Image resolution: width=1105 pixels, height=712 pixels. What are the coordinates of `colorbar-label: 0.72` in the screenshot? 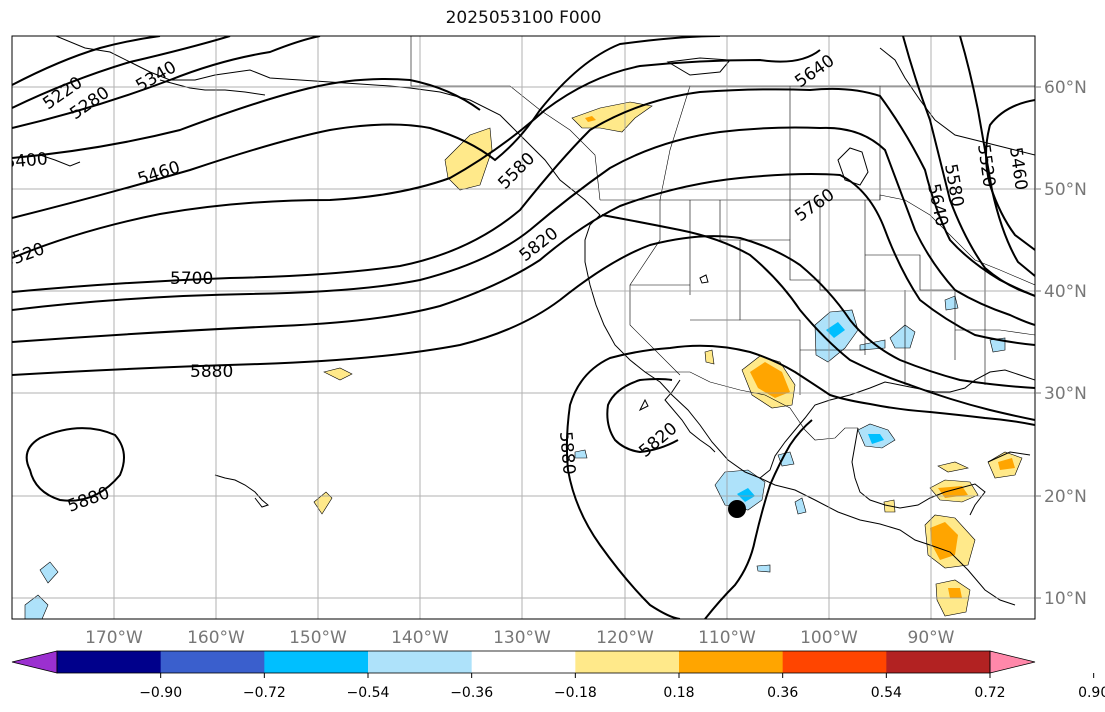 It's located at (989, 693).